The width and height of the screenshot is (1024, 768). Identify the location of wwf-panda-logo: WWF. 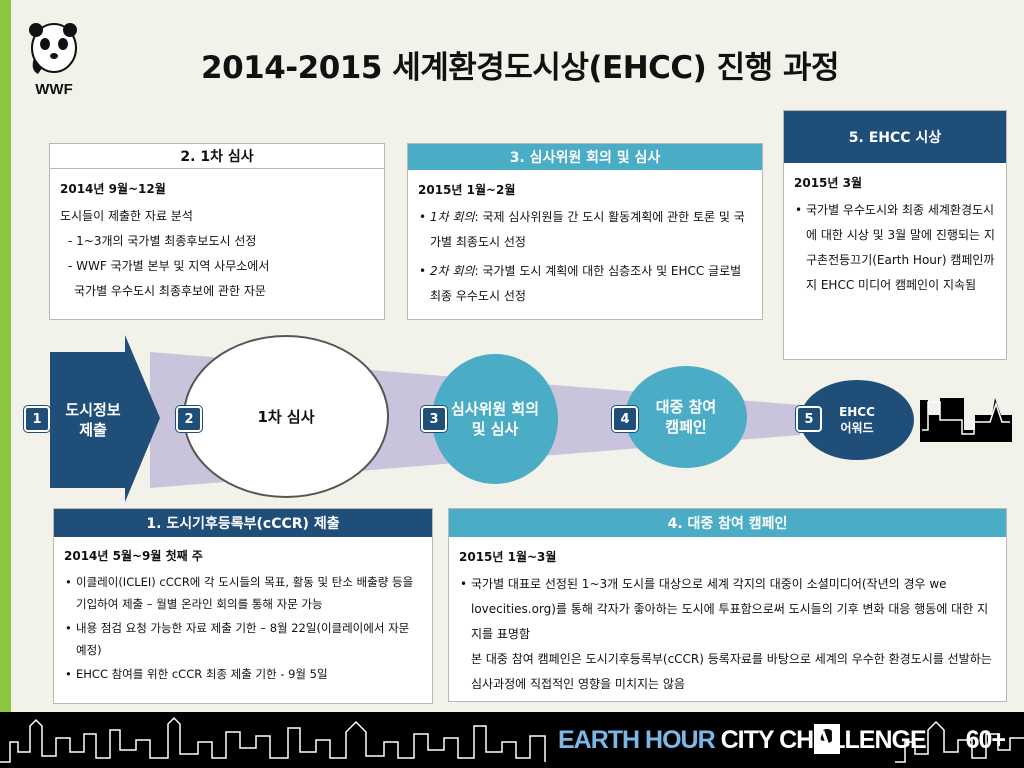
(53, 60).